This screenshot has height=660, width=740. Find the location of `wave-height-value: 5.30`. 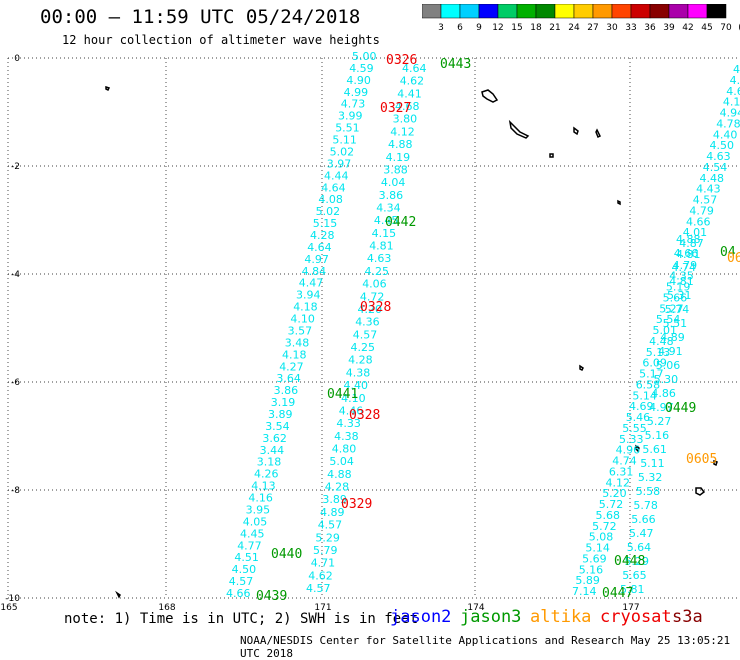

wave-height-value: 5.30 is located at coordinates (666, 379).